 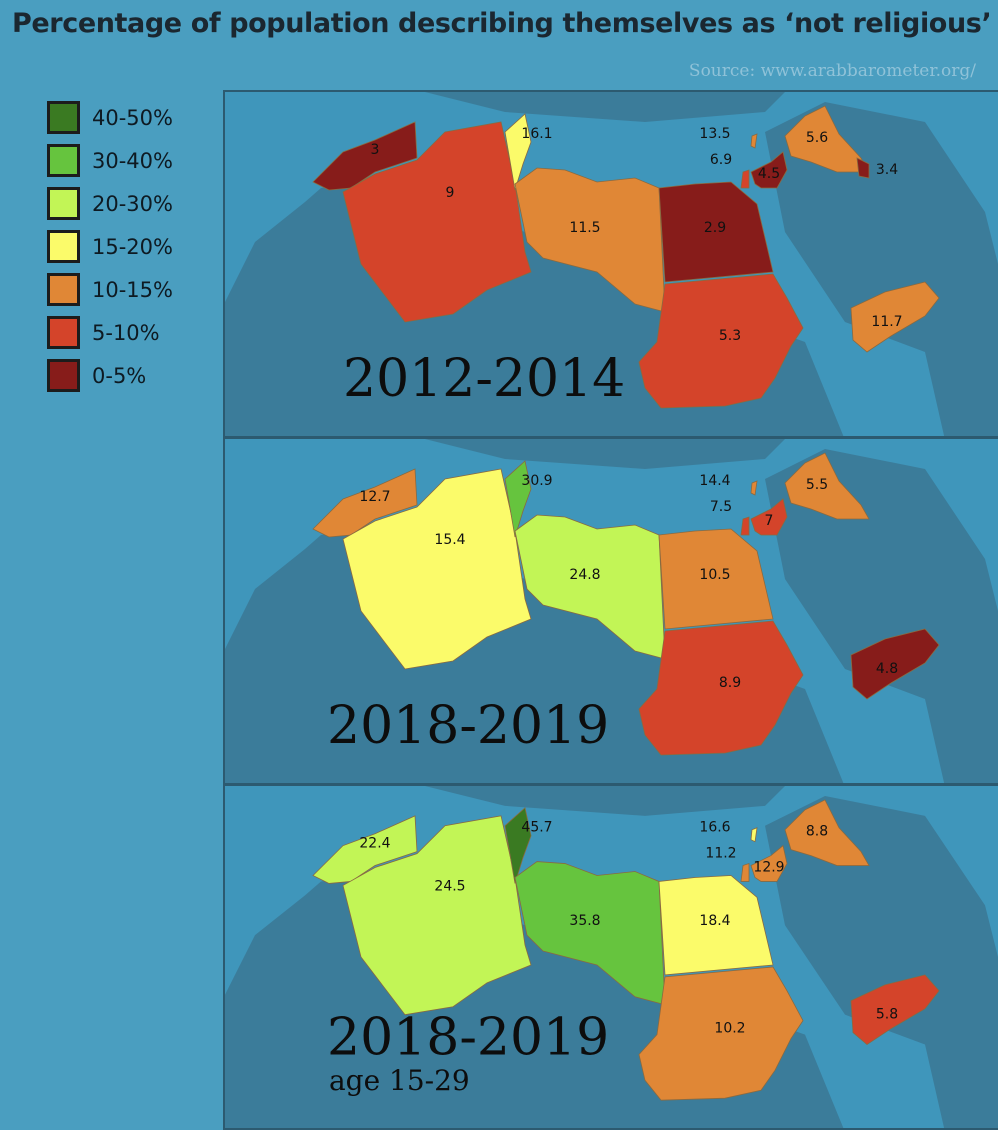 What do you see at coordinates (714, 481) in the screenshot?
I see `value-label-lebanon: 14.4` at bounding box center [714, 481].